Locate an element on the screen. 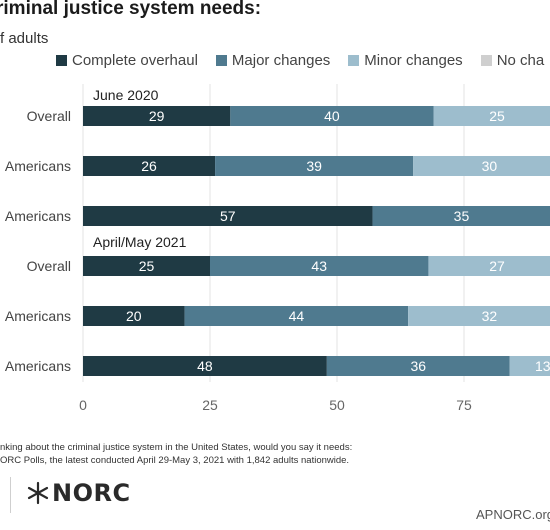 Image resolution: width=550 pixels, height=530 pixels. legend-label: Complete overhaul is located at coordinates (135, 60).